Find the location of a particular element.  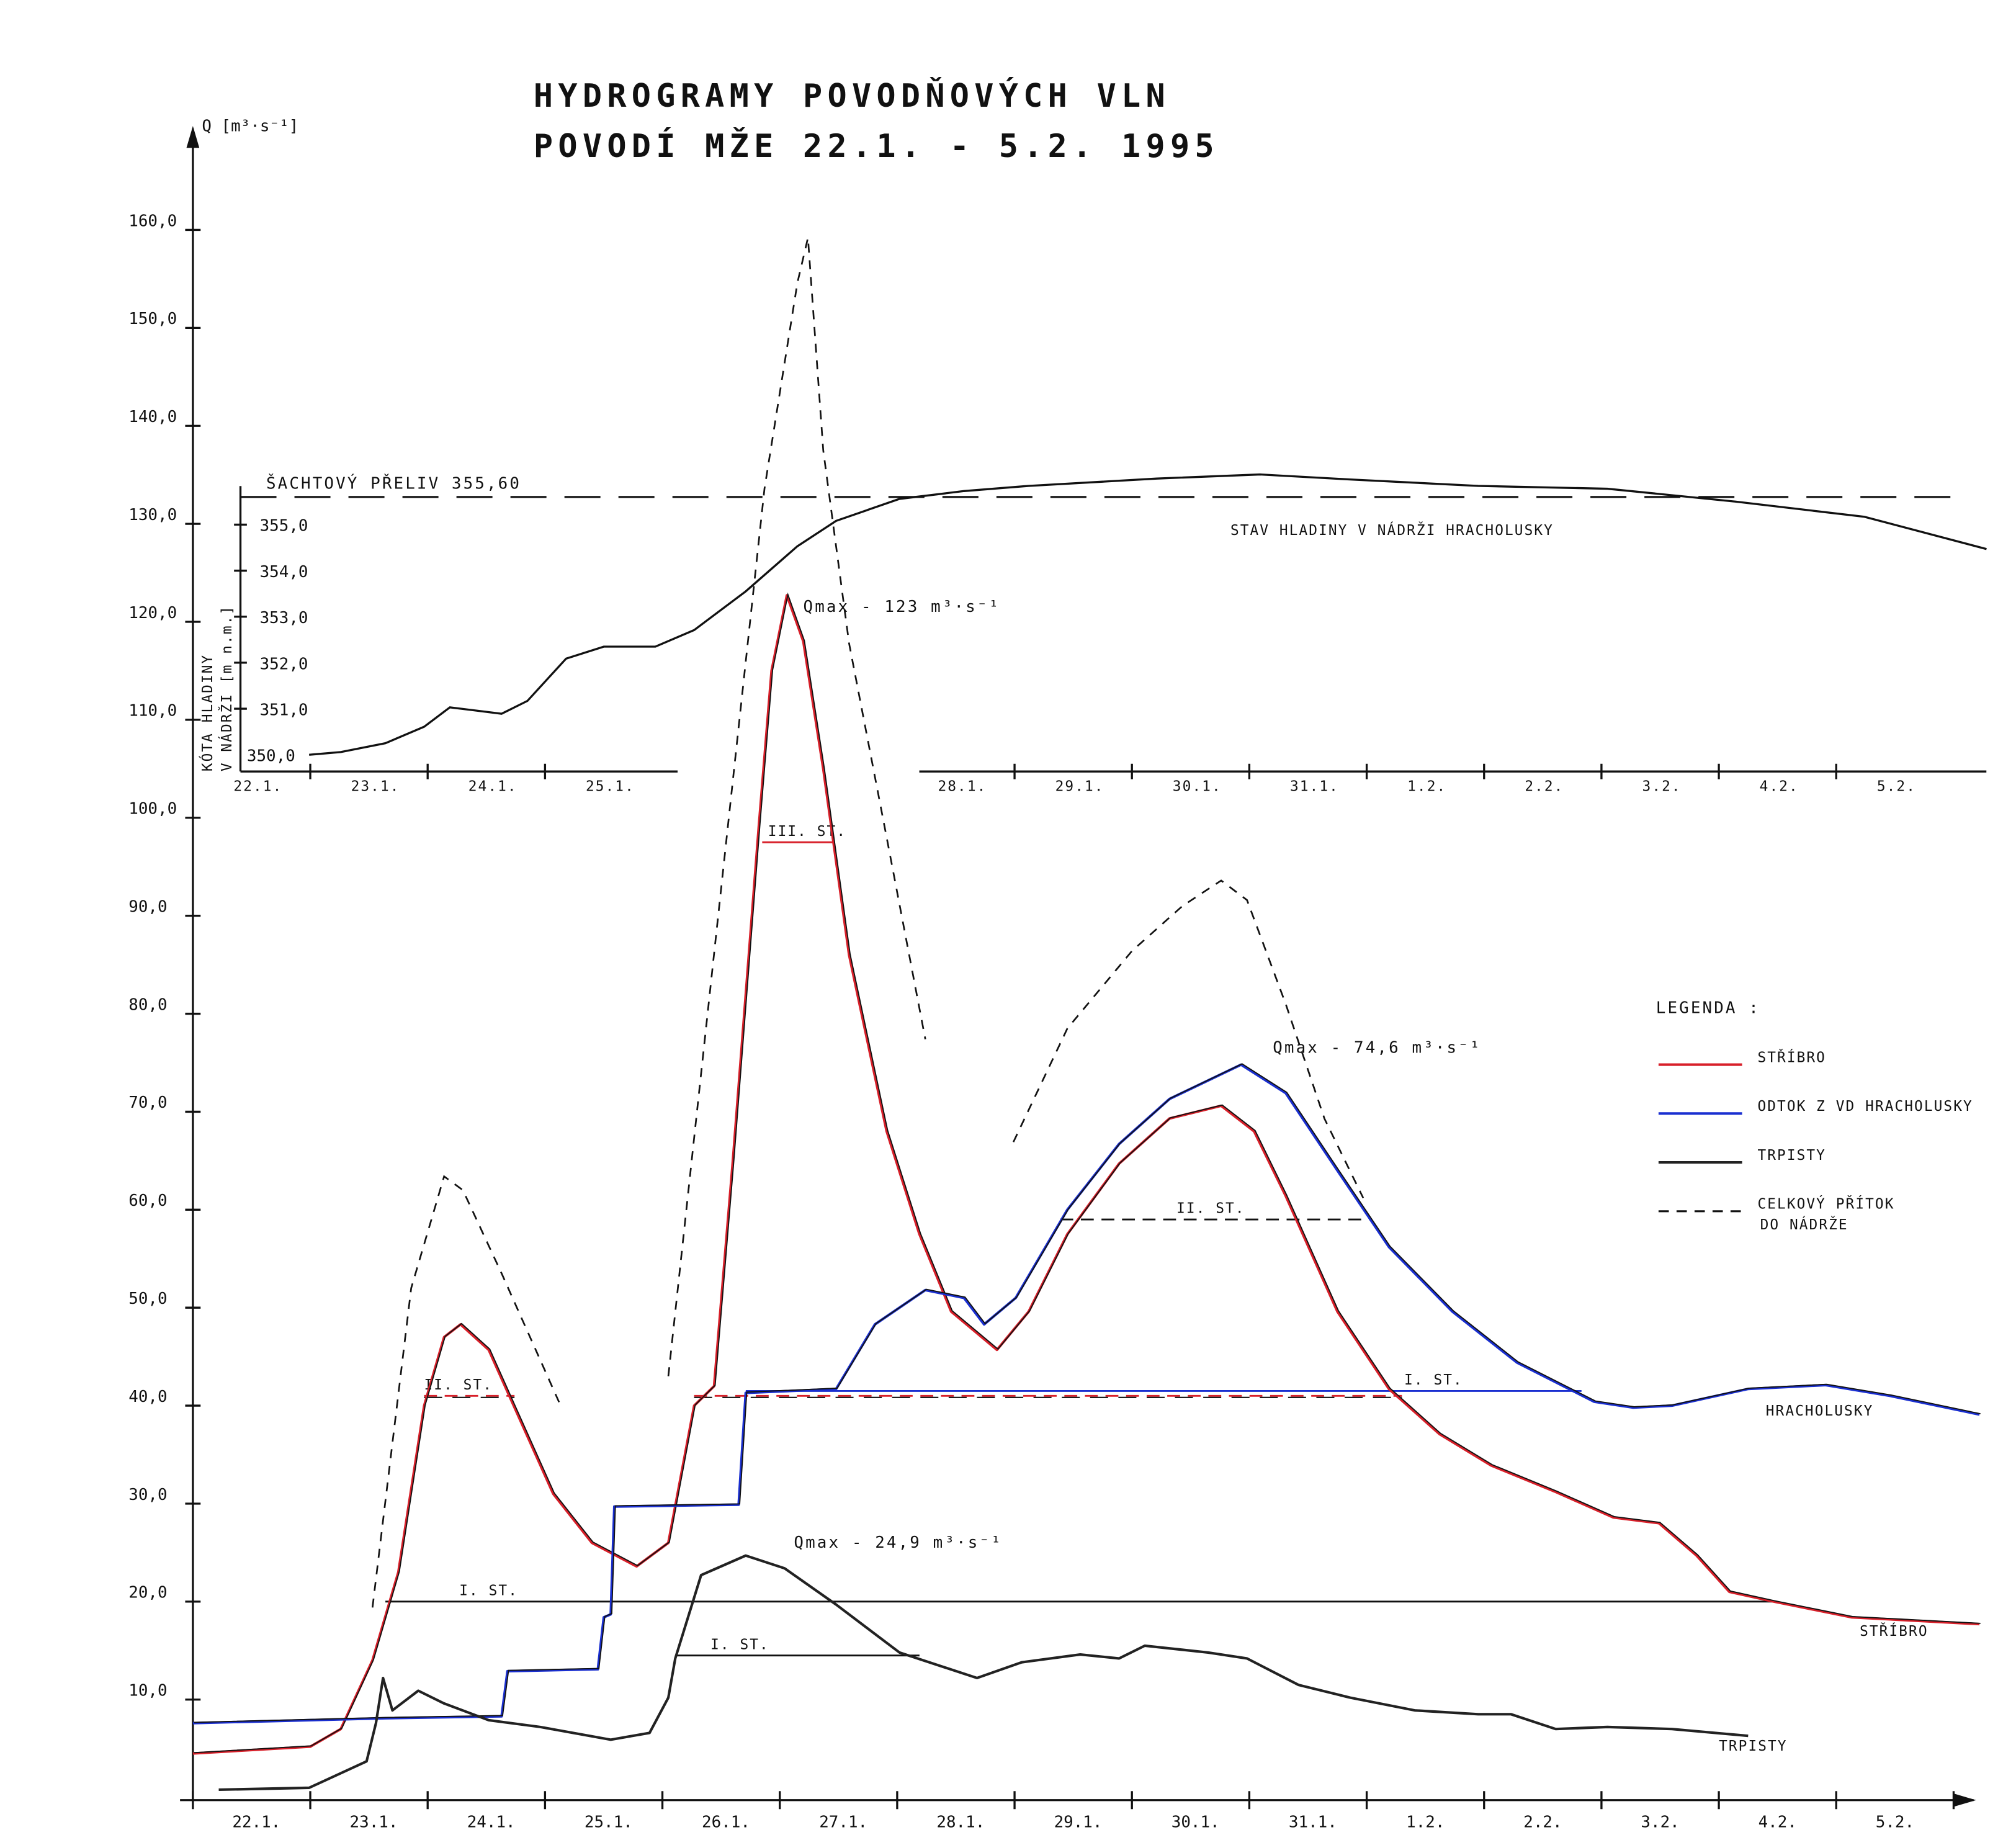

y-tick-label: 100,0 is located at coordinates (152, 809).